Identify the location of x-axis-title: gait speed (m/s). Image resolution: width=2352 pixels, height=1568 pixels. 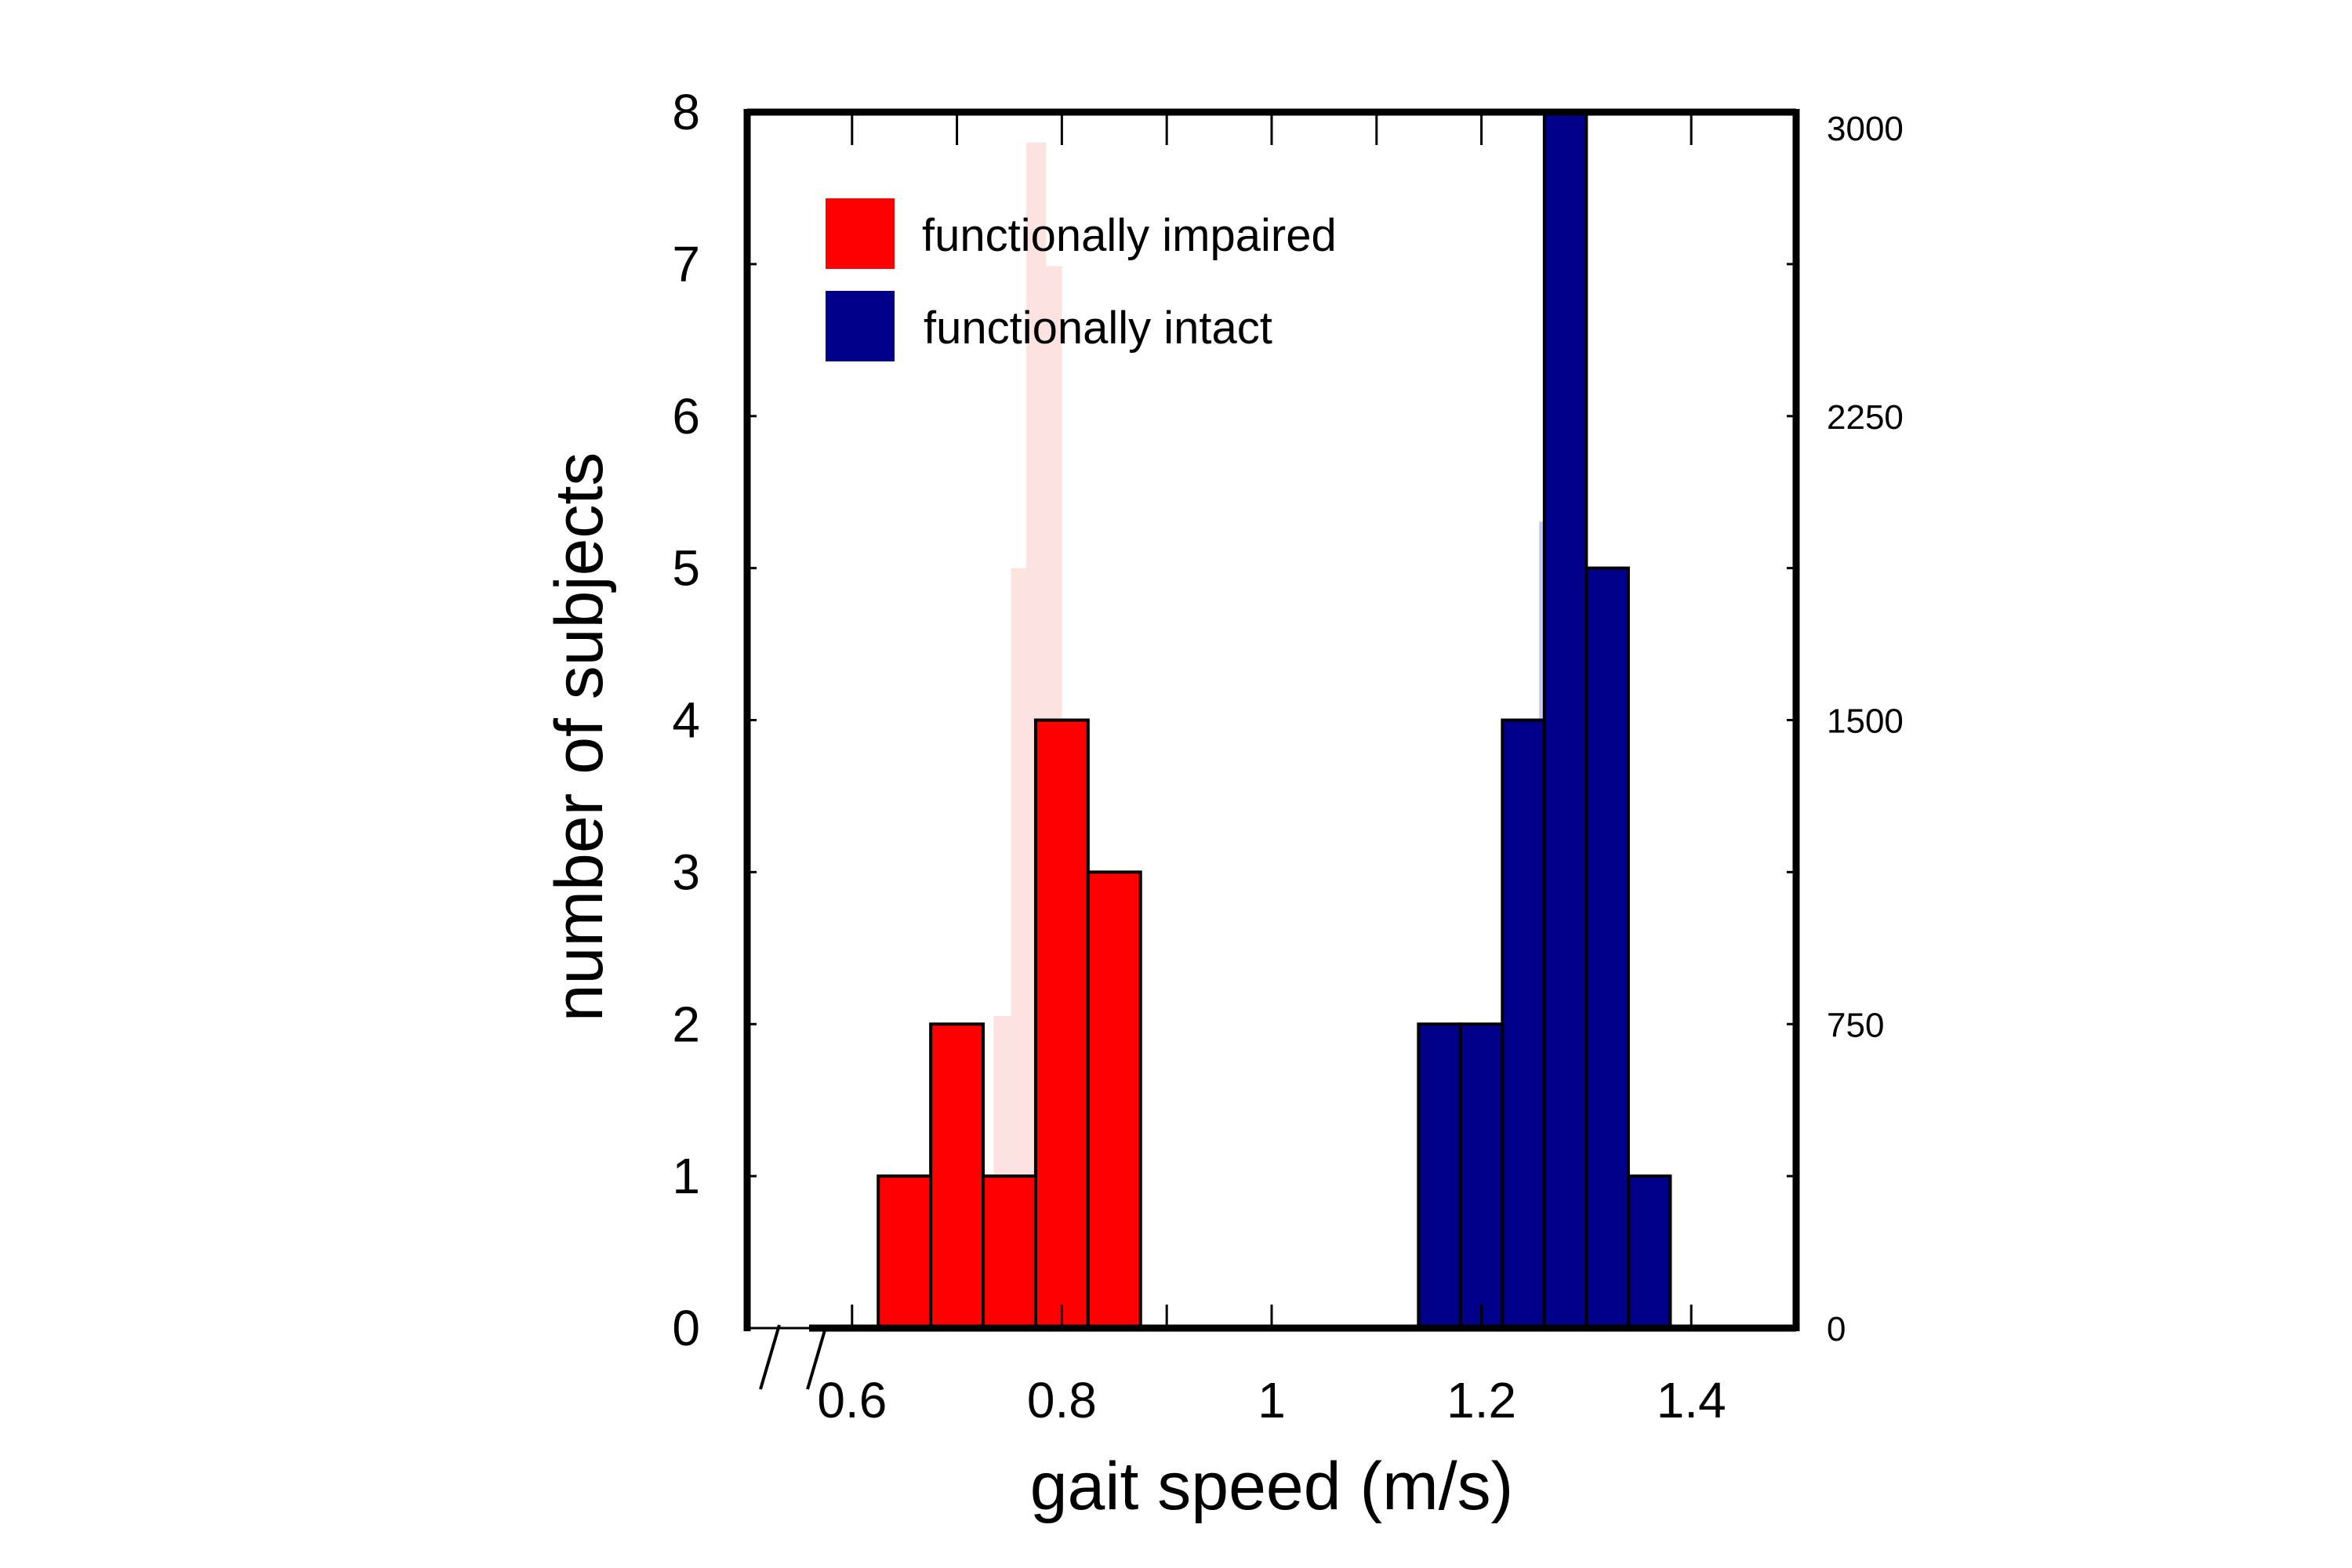
(1272, 1486).